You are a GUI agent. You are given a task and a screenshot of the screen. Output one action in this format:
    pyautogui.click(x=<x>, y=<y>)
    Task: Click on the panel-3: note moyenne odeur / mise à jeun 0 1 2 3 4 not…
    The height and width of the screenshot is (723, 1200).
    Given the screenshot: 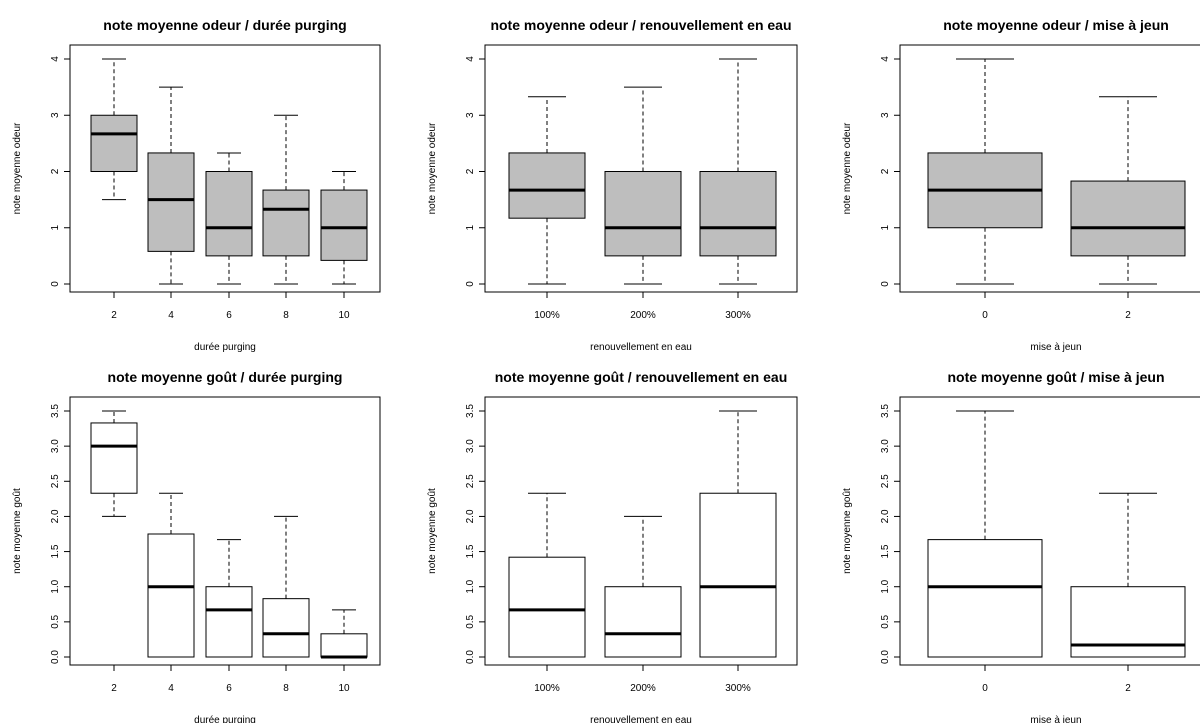 What is the action you would take?
    pyautogui.click(x=1021, y=185)
    